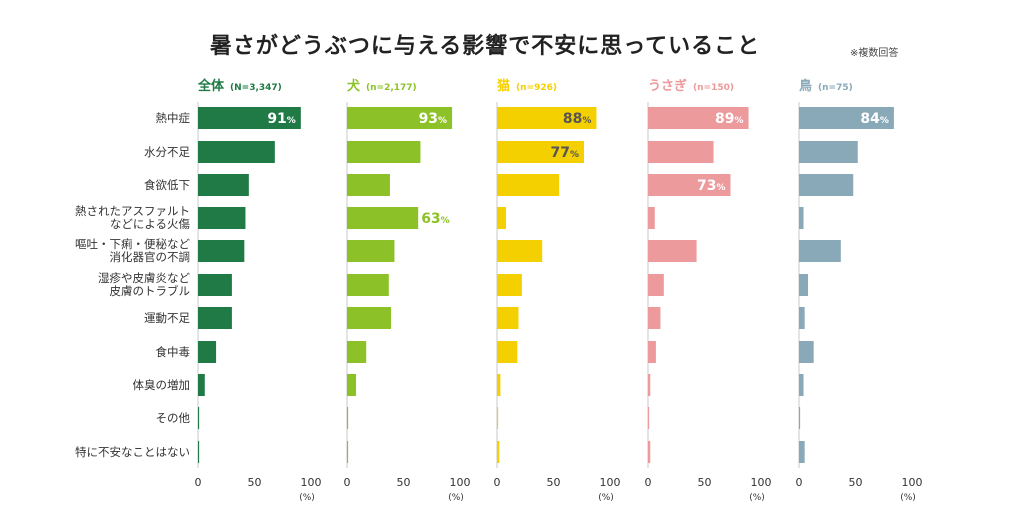 This screenshot has height=509, width=1024. Describe the element at coordinates (691, 86) in the screenshot. I see `panel-title: うさぎ (n=150)` at that location.